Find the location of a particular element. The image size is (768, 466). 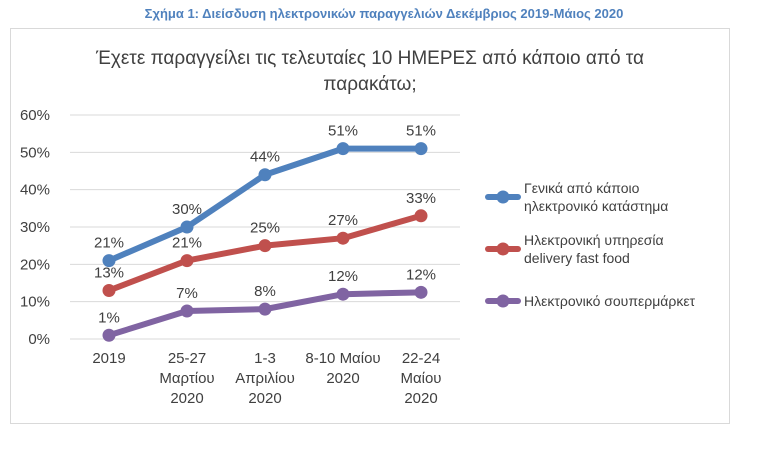

data-label: 25% is located at coordinates (265, 228).